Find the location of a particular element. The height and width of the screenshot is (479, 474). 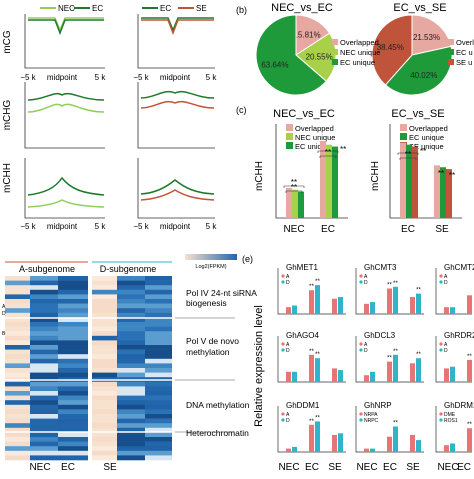

heat-cat-1b: biogenesis is located at coordinates (206, 303).